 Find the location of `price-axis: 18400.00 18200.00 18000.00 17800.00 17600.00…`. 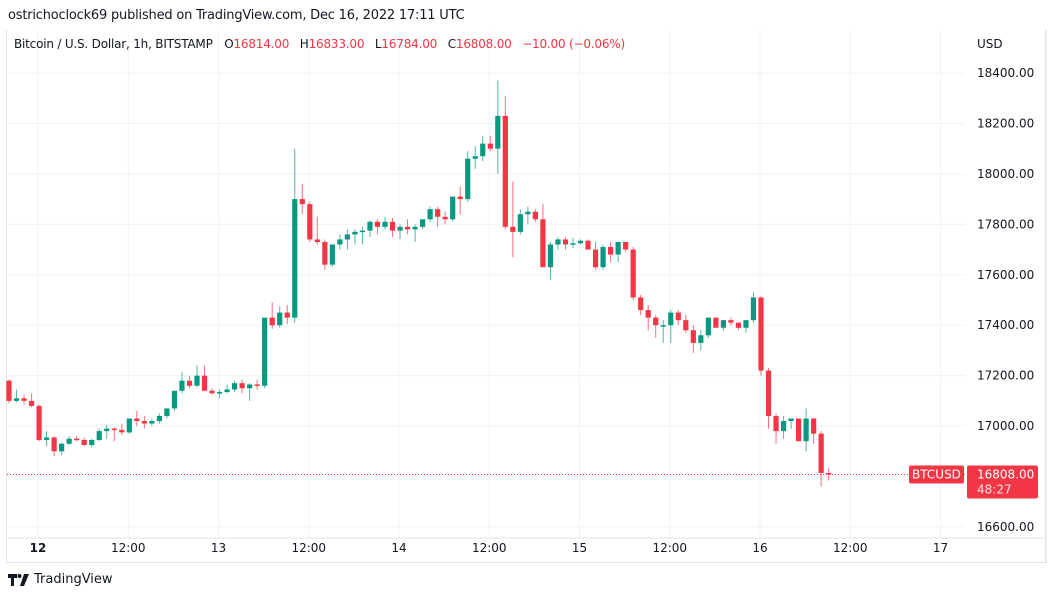

price-axis: 18400.00 18200.00 18000.00 17800.00 17600.00… is located at coordinates (1005, 300).